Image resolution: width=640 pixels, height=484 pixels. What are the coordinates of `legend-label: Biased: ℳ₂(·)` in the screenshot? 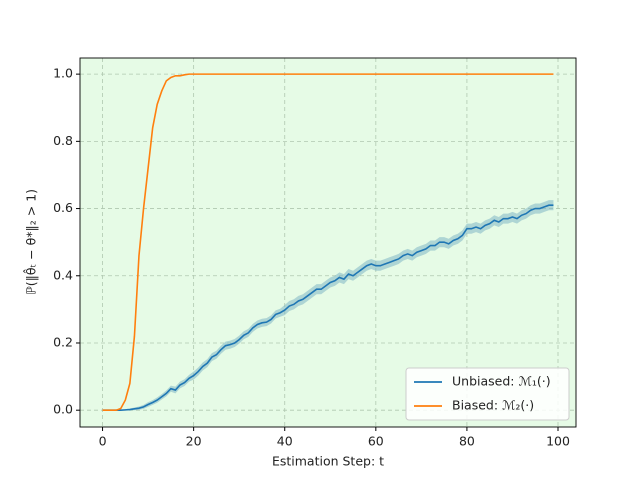 It's located at (493, 405).